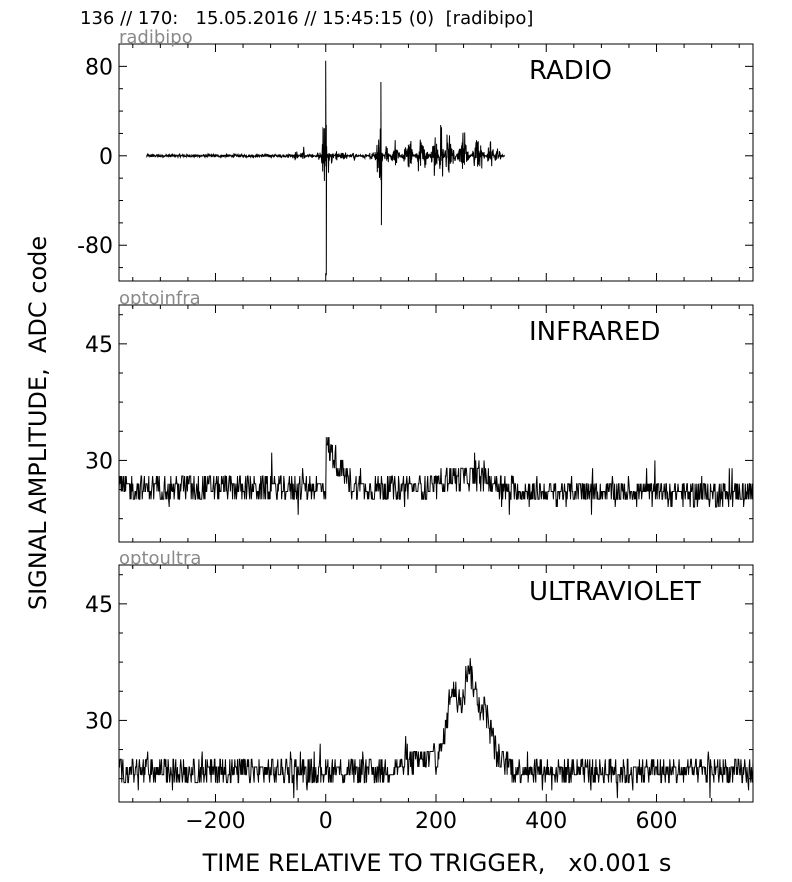 This screenshot has width=792, height=882. What do you see at coordinates (38, 423) in the screenshot?
I see `y-axis-label: SIGNAL AMPLITUDE, ADC code` at bounding box center [38, 423].